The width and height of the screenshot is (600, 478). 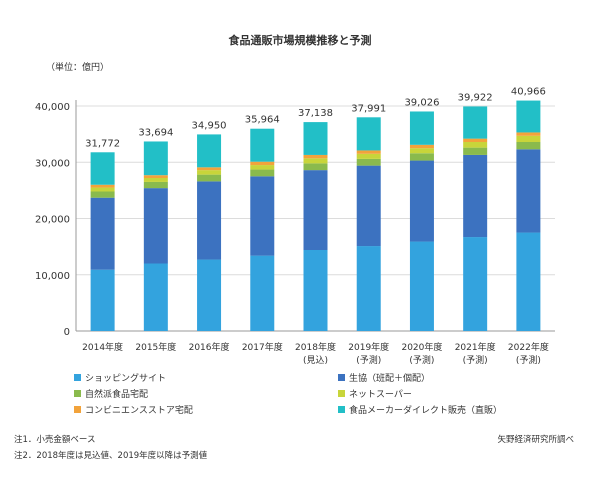 What do you see at coordinates (315, 113) in the screenshot?
I see `total-label: 37,138` at bounding box center [315, 113].